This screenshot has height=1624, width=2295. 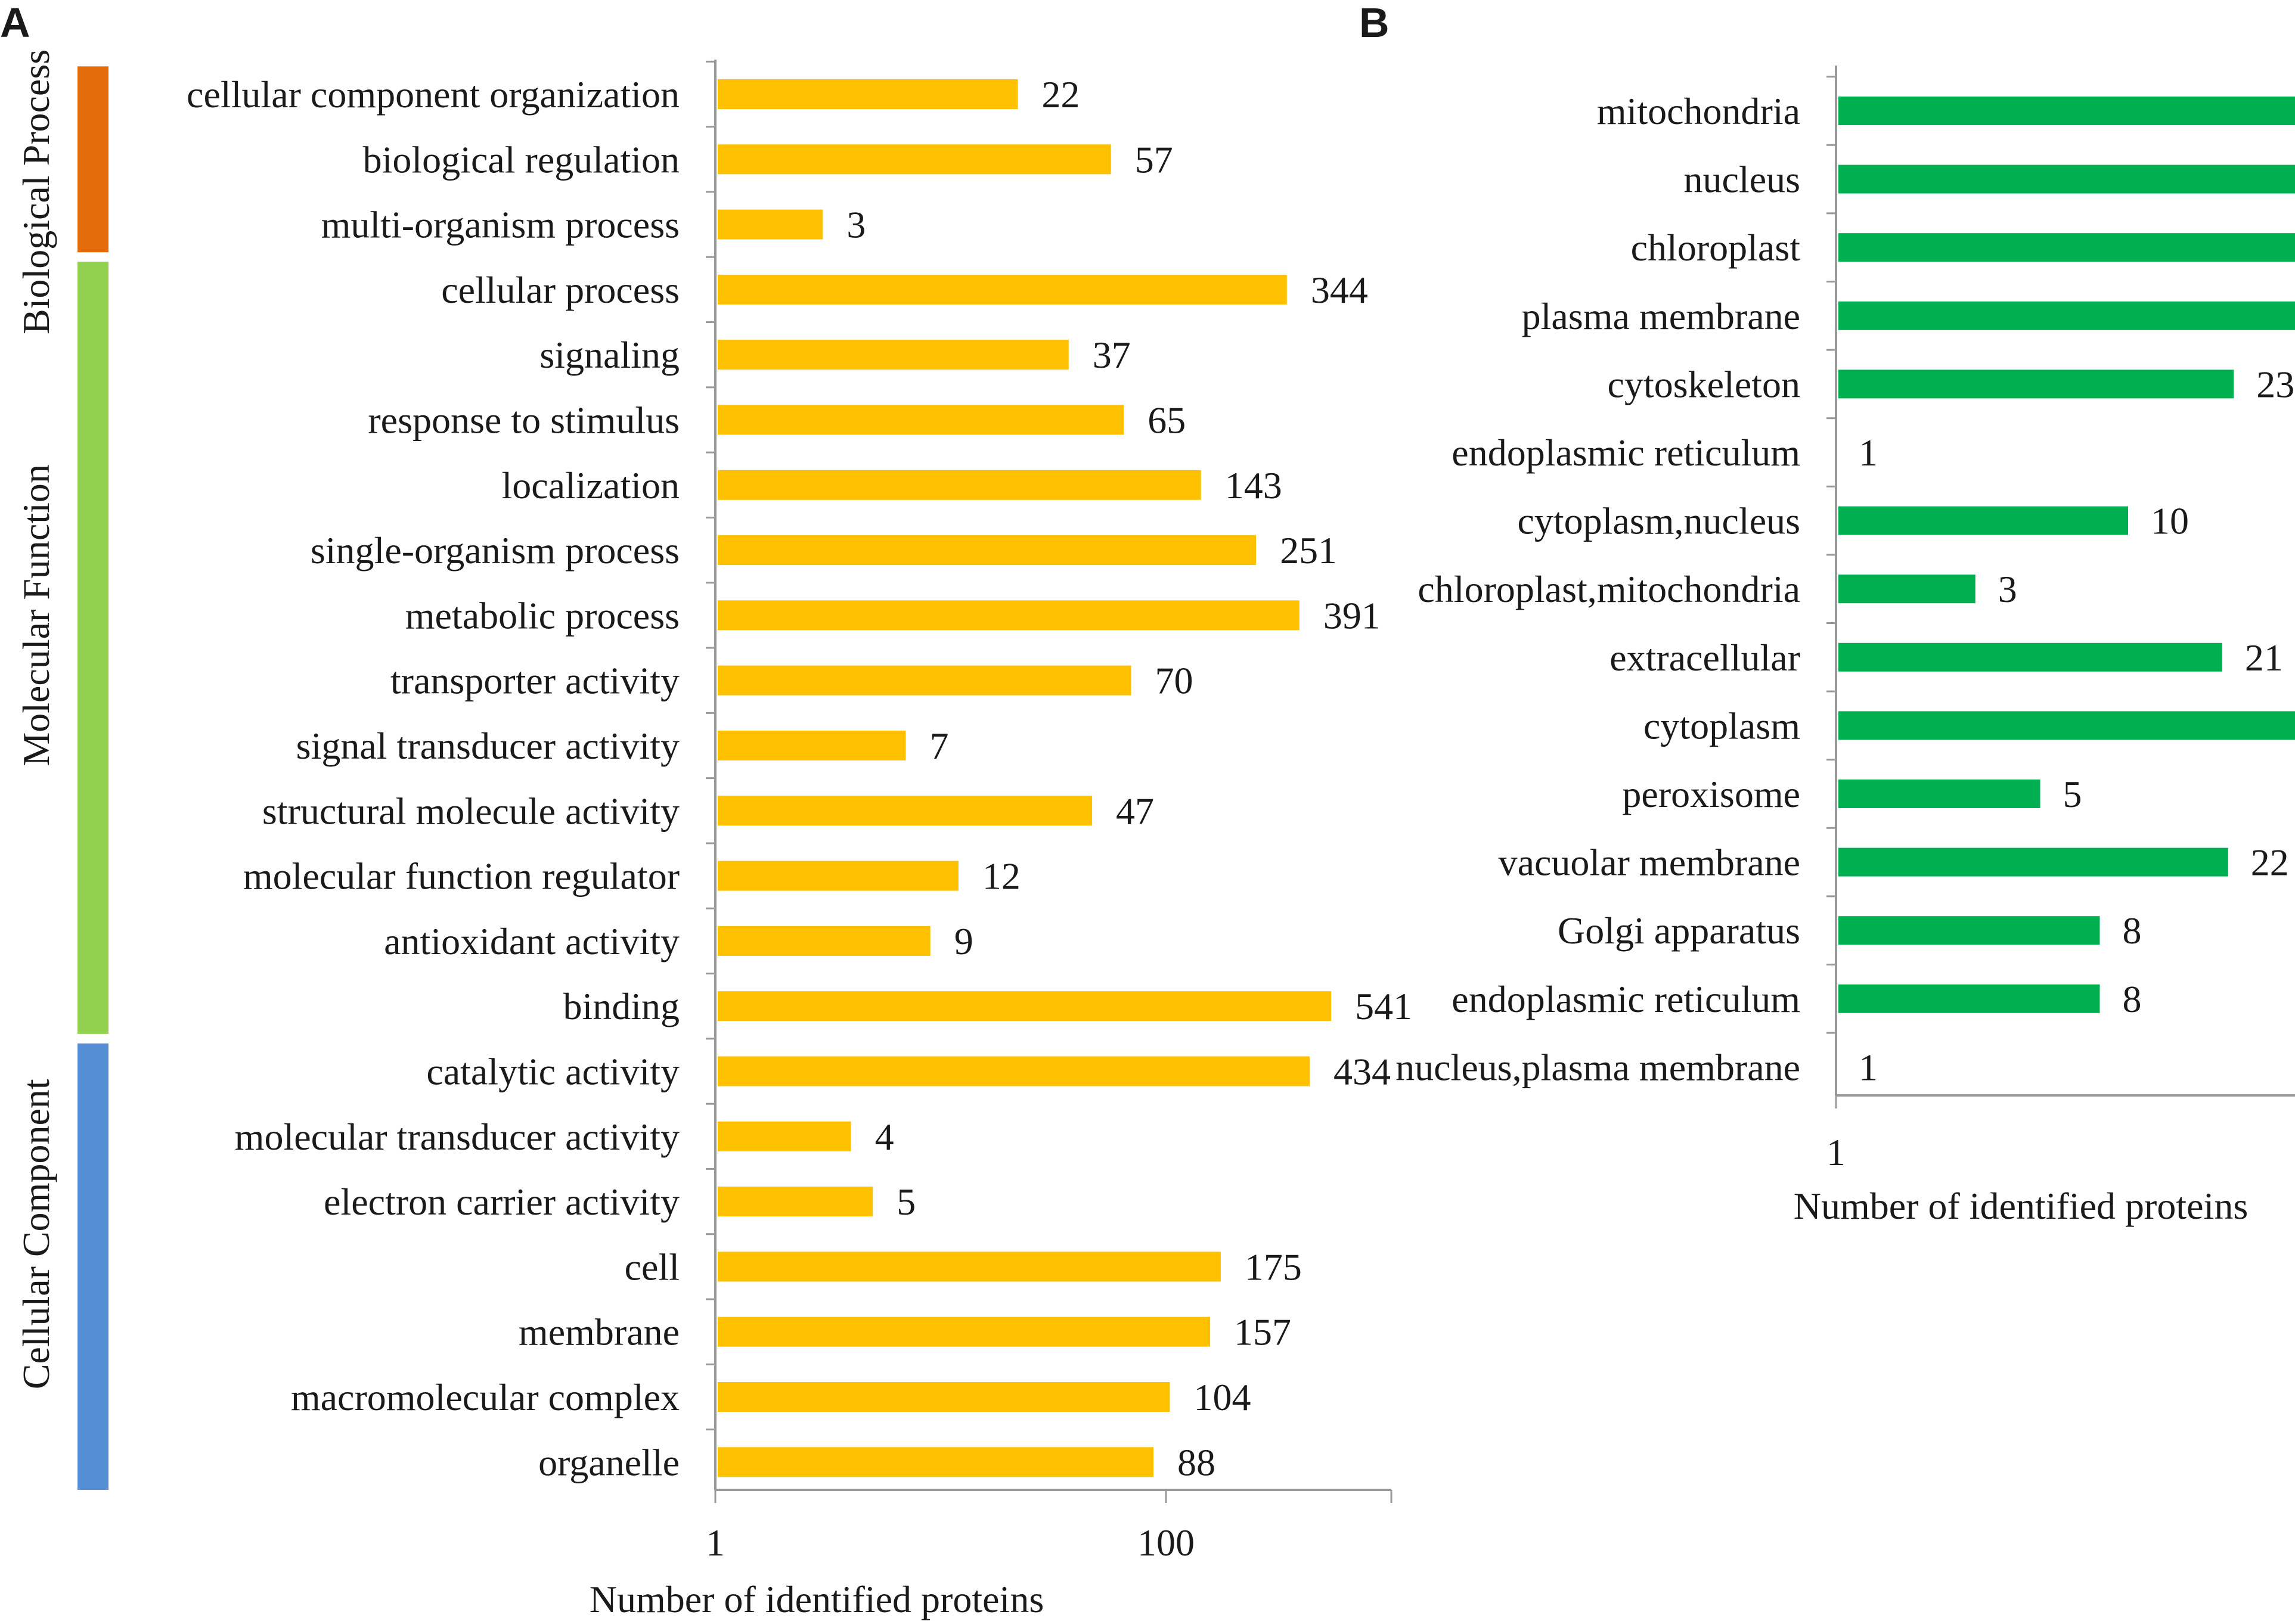 What do you see at coordinates (461, 877) in the screenshot?
I see `category-label: molecular function regulator` at bounding box center [461, 877].